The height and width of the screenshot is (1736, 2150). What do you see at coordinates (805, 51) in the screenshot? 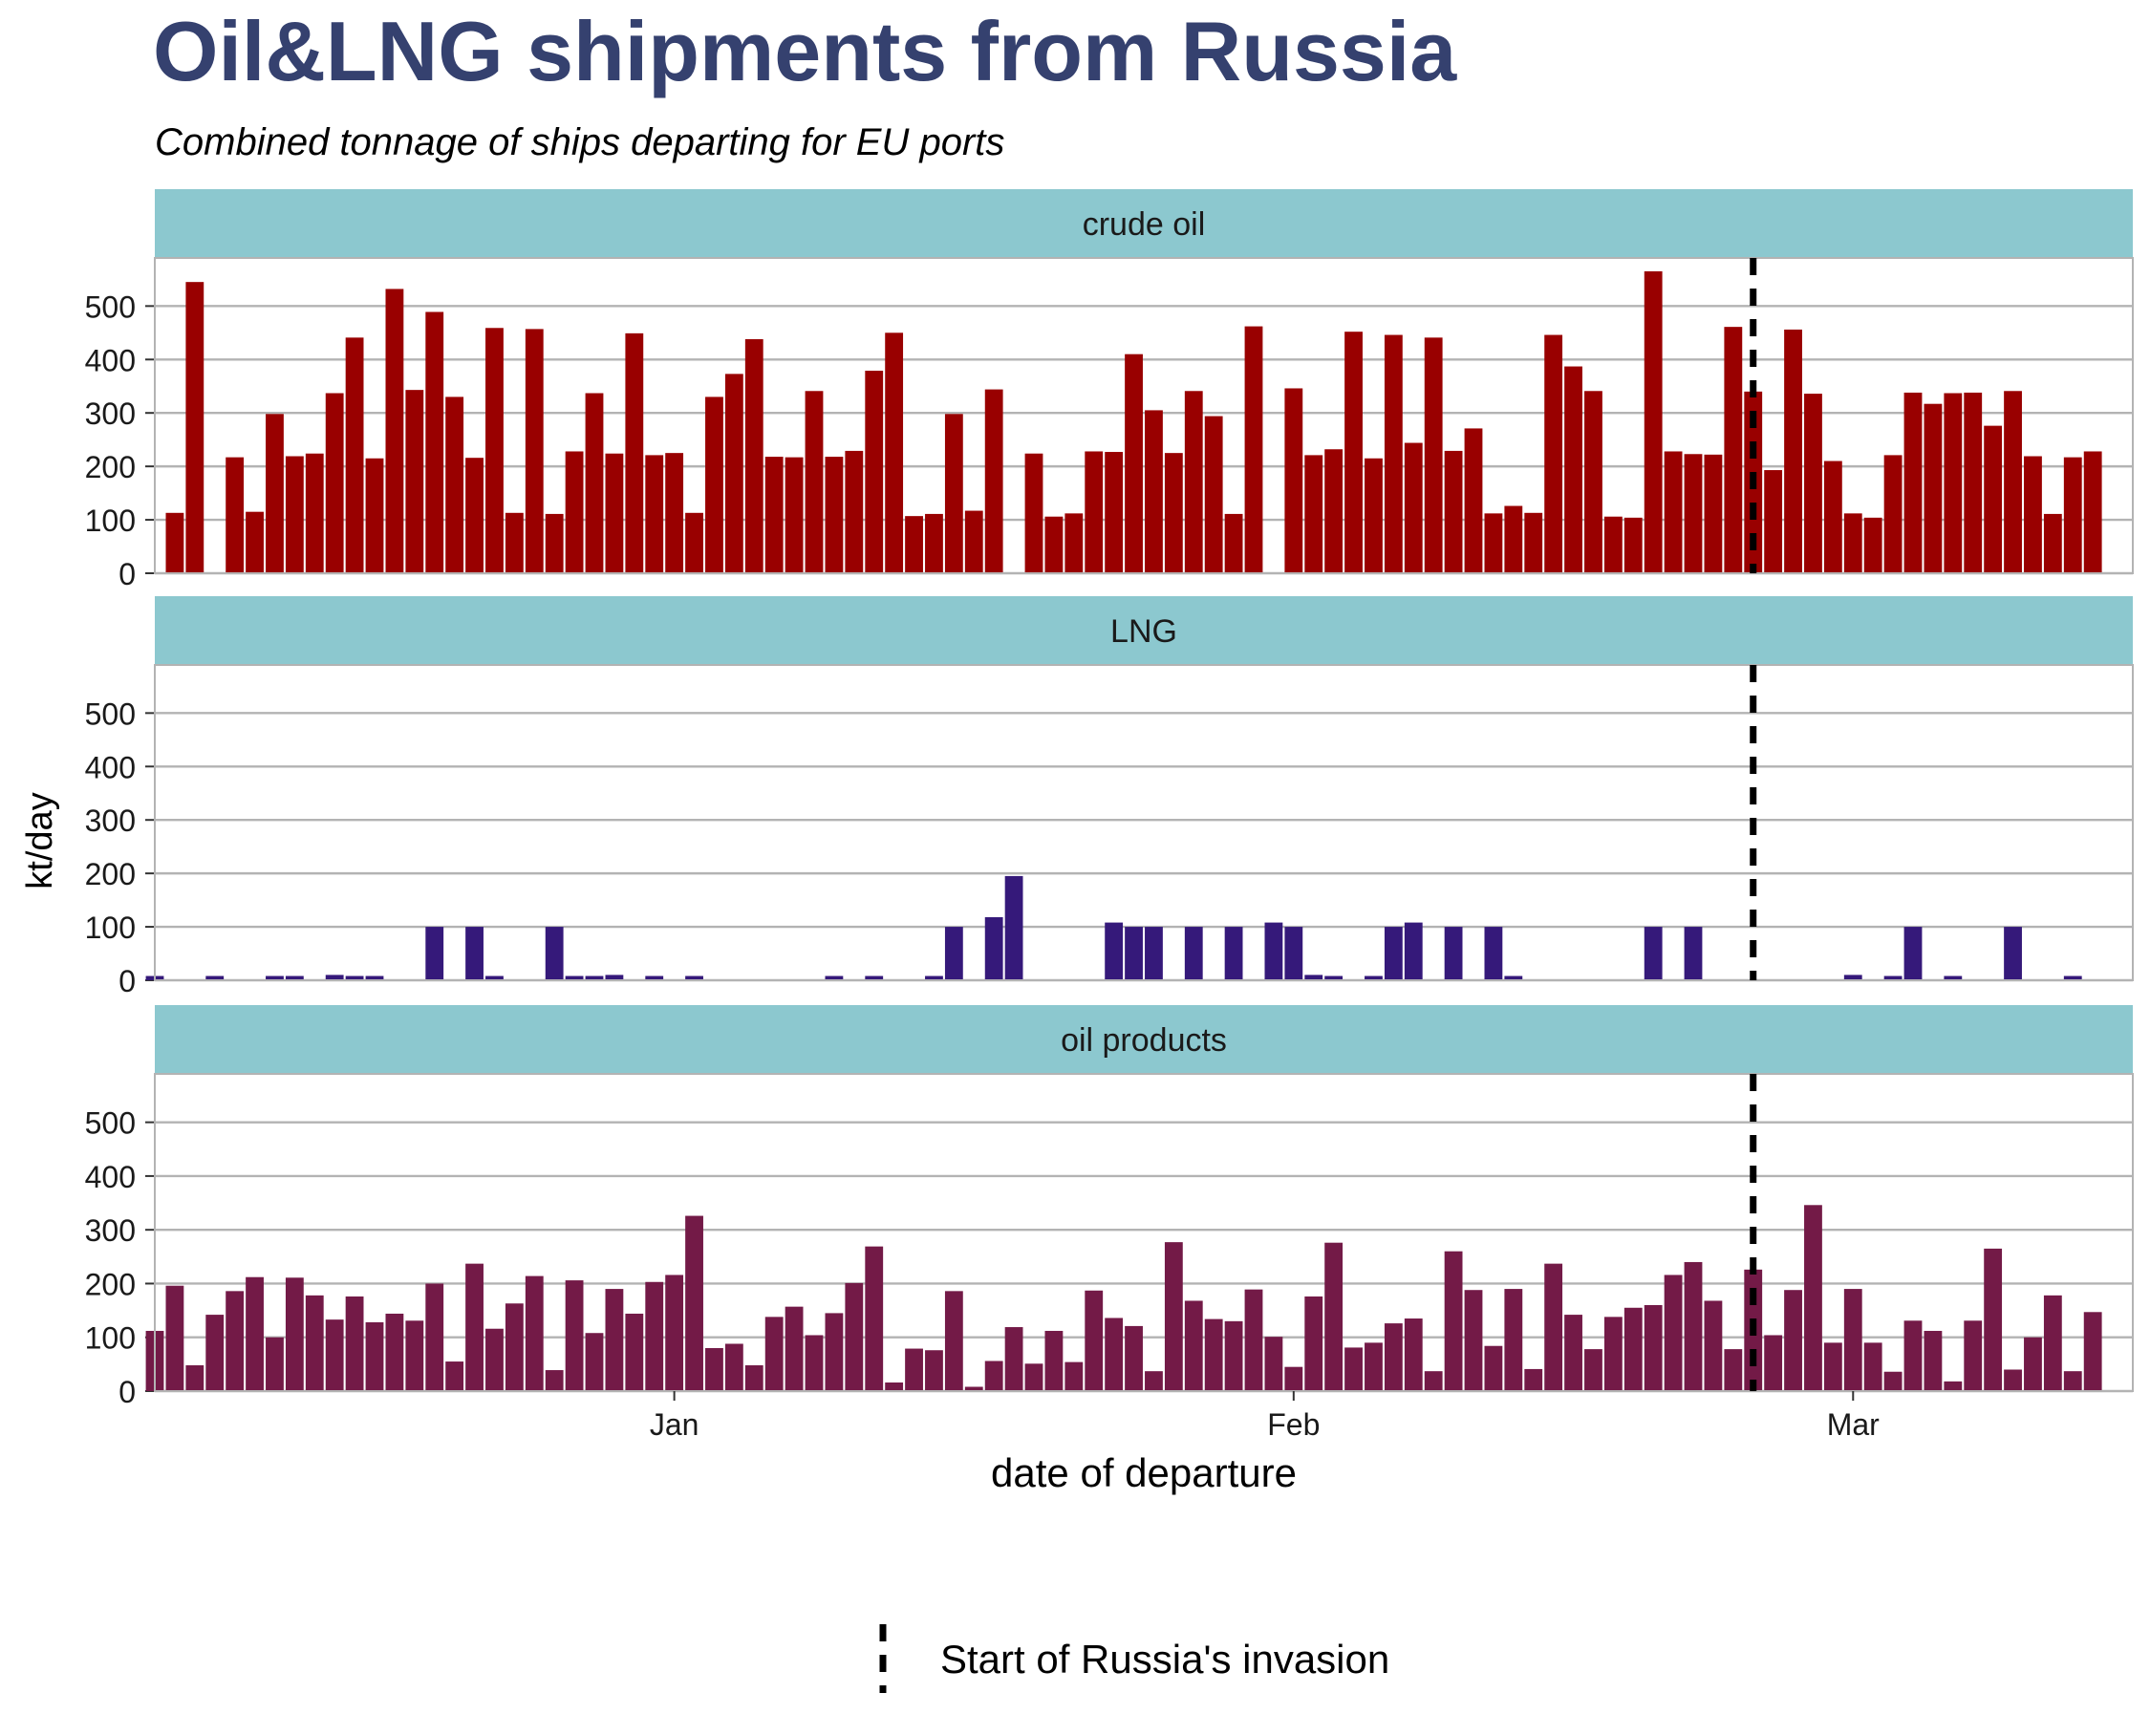
I see `chart-title: Oil&LNG shipments from Russia` at bounding box center [805, 51].